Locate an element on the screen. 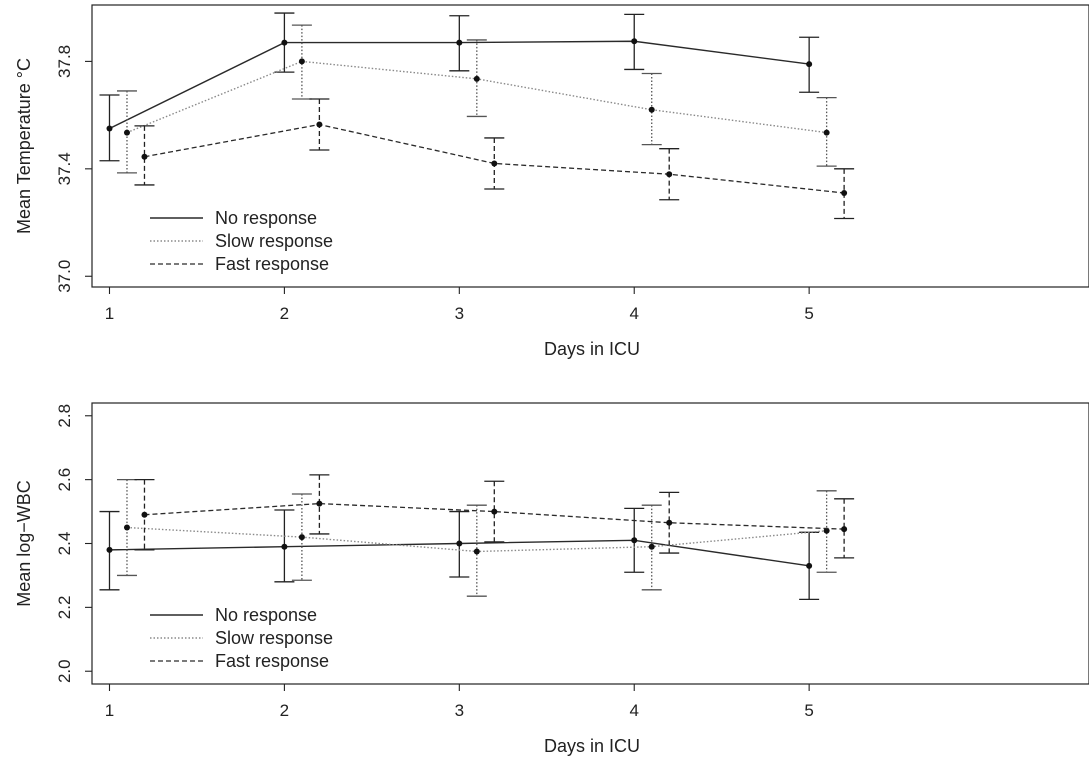  y-tick-label: 37.0 is located at coordinates (64, 276).